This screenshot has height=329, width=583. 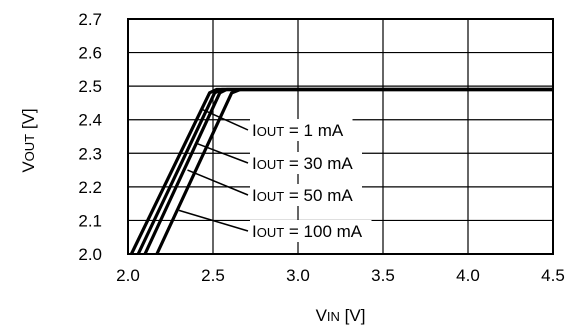 I want to click on y-tick-label-4: 2.4, so click(x=90, y=120).